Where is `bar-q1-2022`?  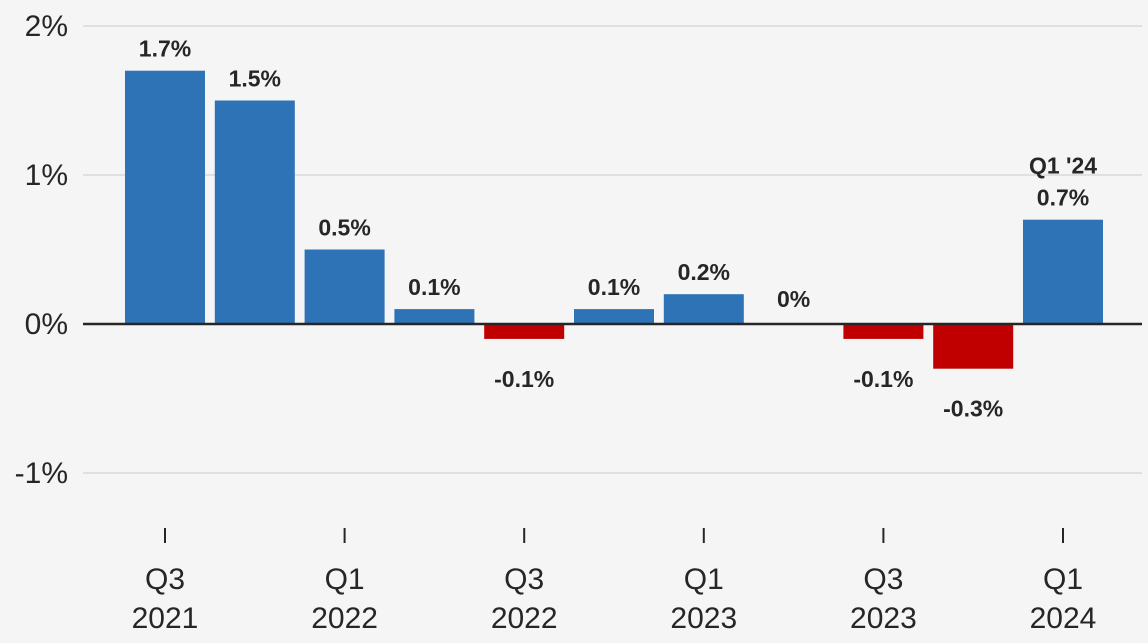
bar-q1-2022 is located at coordinates (344, 286).